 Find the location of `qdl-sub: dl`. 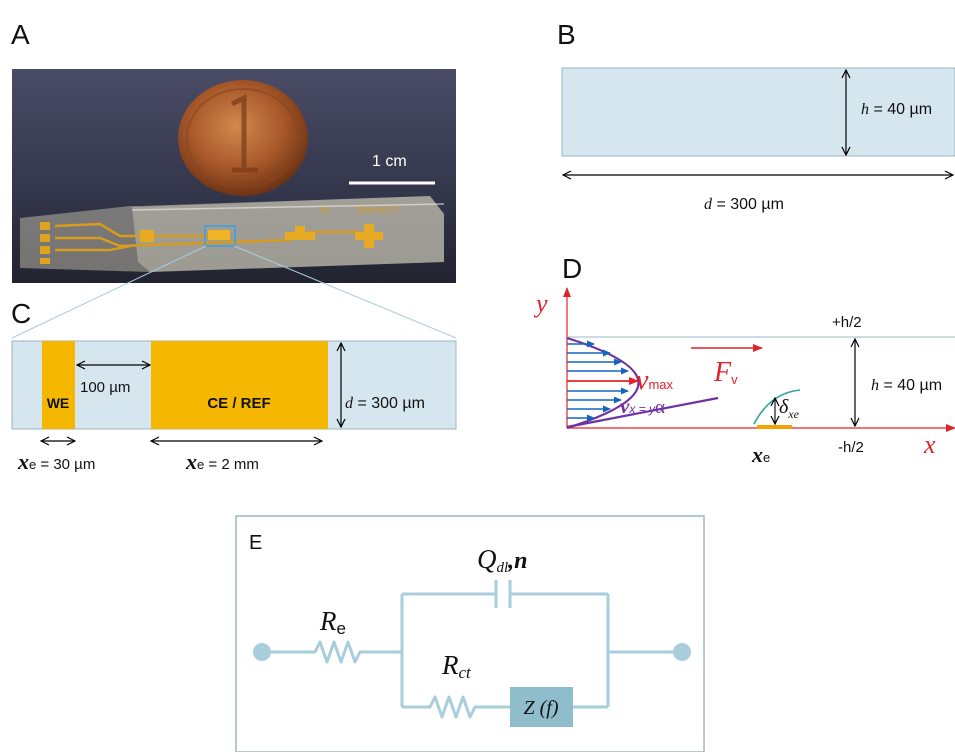

qdl-sub: dl is located at coordinates (503, 568).